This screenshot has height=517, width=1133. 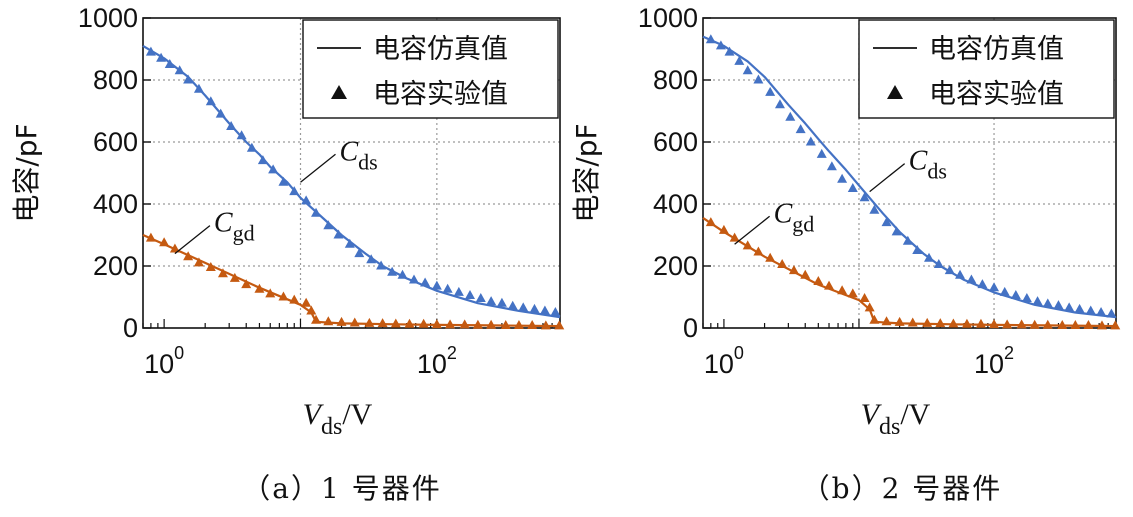 I want to click on annotation-cgd: Cgd, so click(x=214, y=231).